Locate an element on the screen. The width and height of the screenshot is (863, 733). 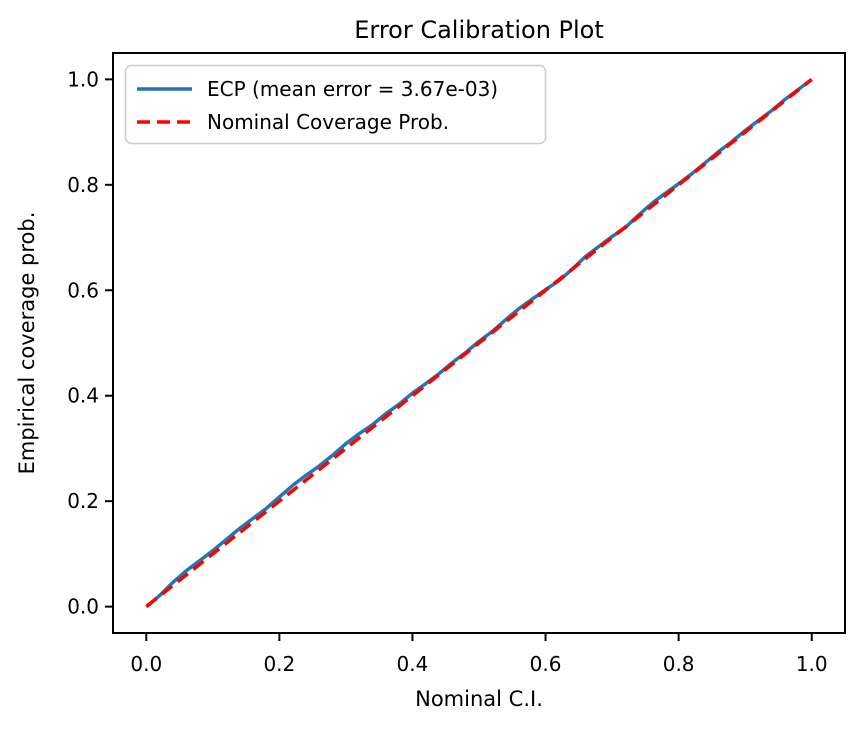
x-axis-label: Nominal C.I. is located at coordinates (479, 699).